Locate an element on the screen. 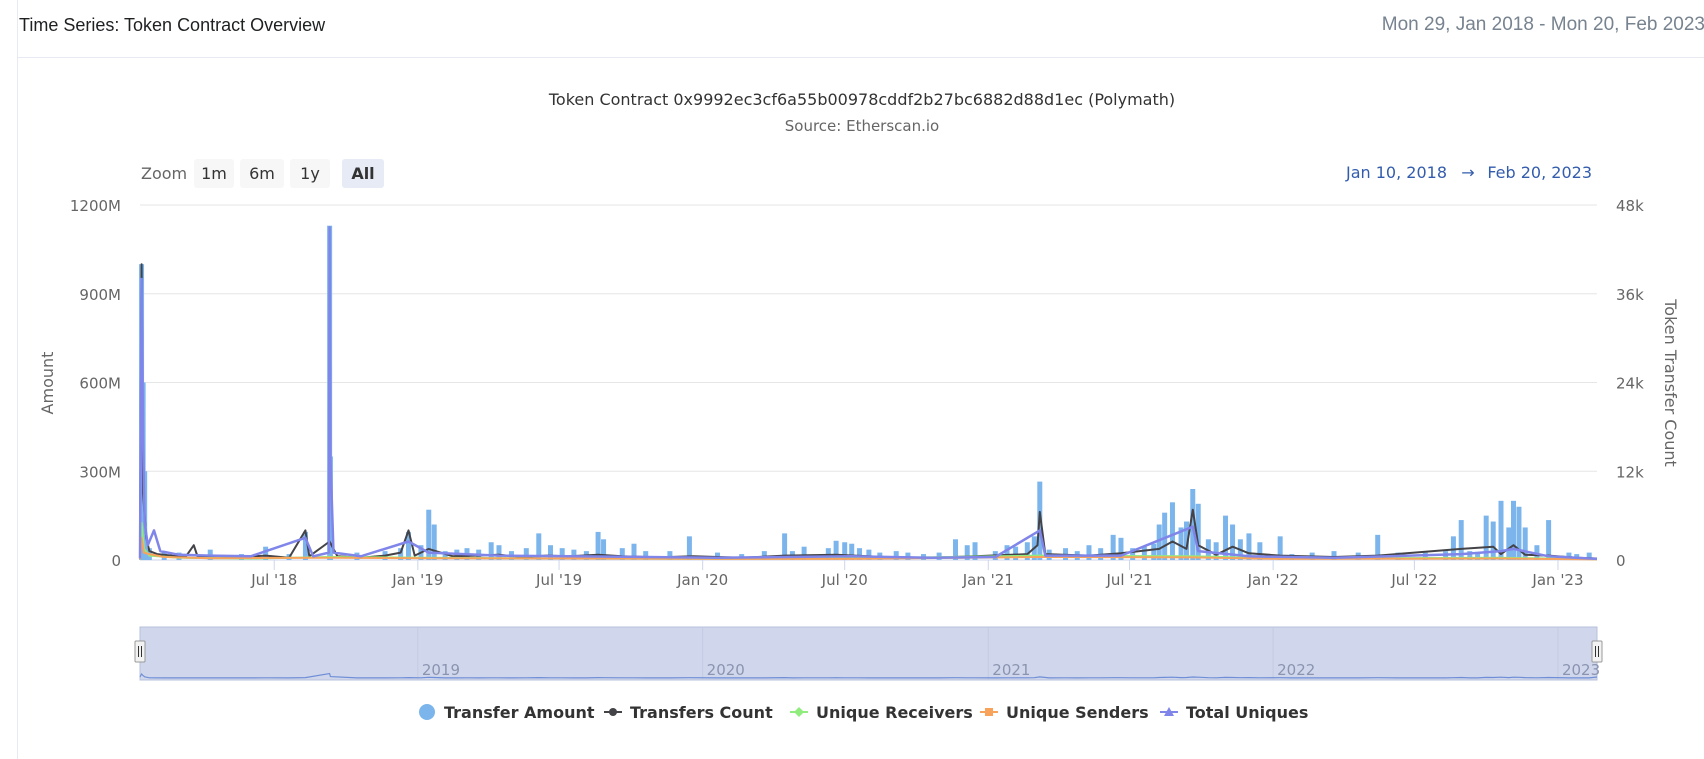 The width and height of the screenshot is (1704, 759). legend-item-transfers-count: Transfers Count is located at coordinates (688, 712).